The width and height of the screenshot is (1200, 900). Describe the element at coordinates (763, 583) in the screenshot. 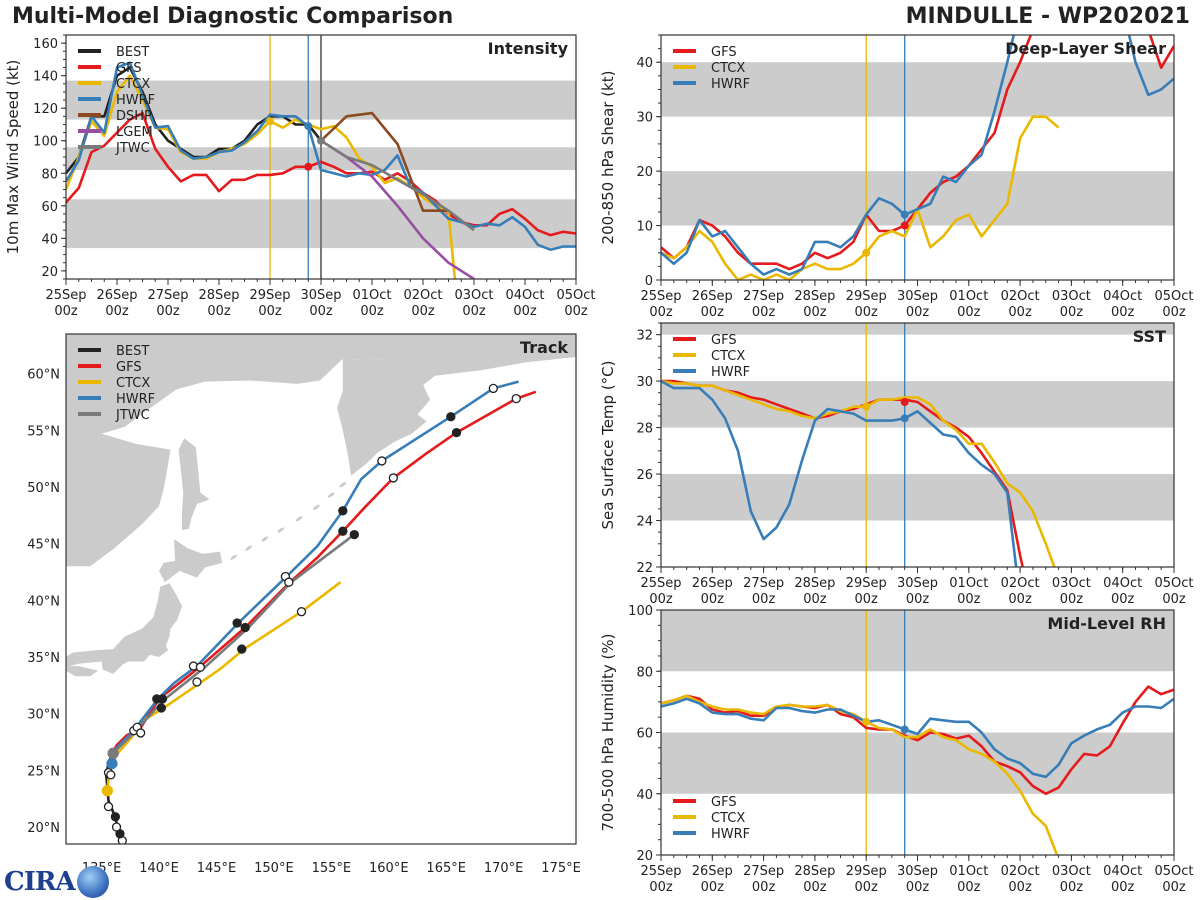

I see `x-tick-date: 27Sep` at that location.